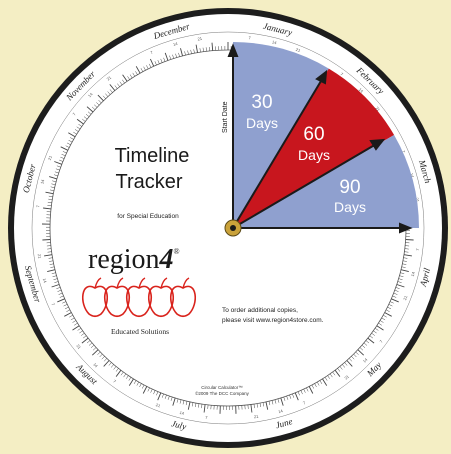  I want to click on center-rivet-hole, so click(233, 228).